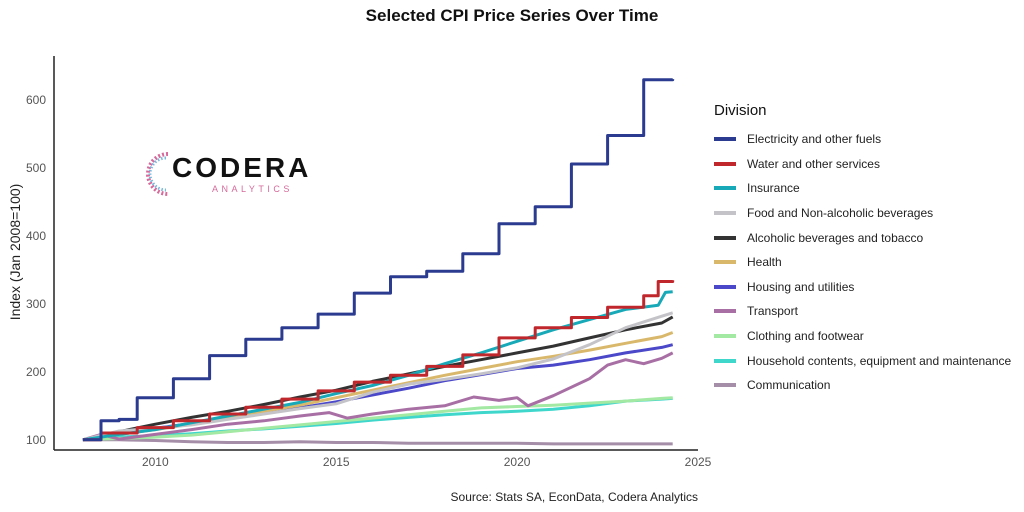 The width and height of the screenshot is (1024, 512). I want to click on legend-item: Food and Non-alcoholic beverages, so click(866, 213).